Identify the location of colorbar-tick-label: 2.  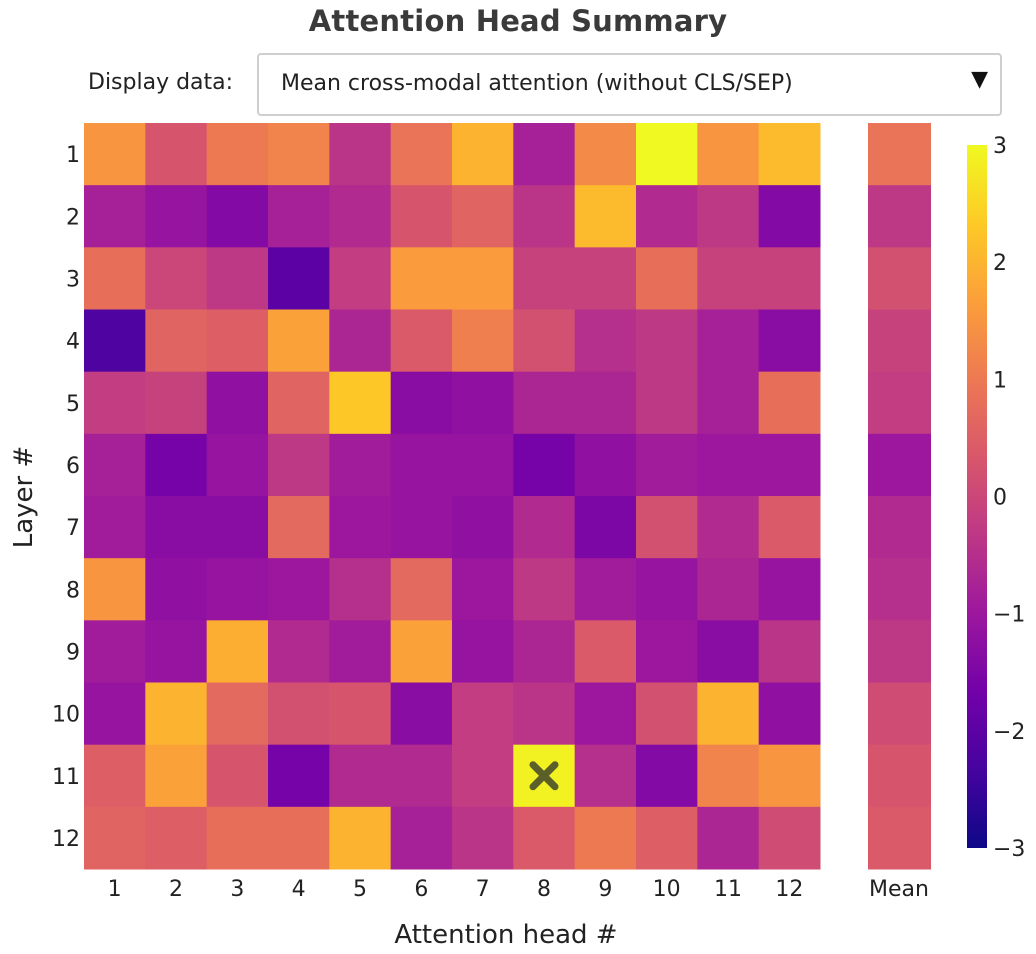
(1000, 263).